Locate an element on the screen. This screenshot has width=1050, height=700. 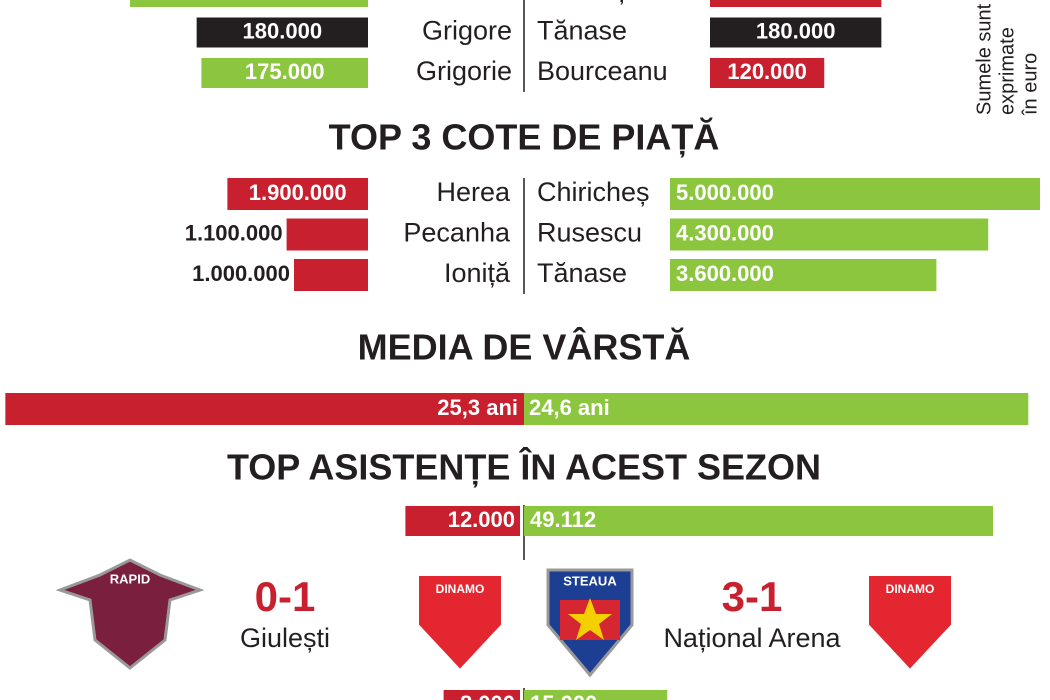
market-label: 4.300.000 is located at coordinates (725, 232).